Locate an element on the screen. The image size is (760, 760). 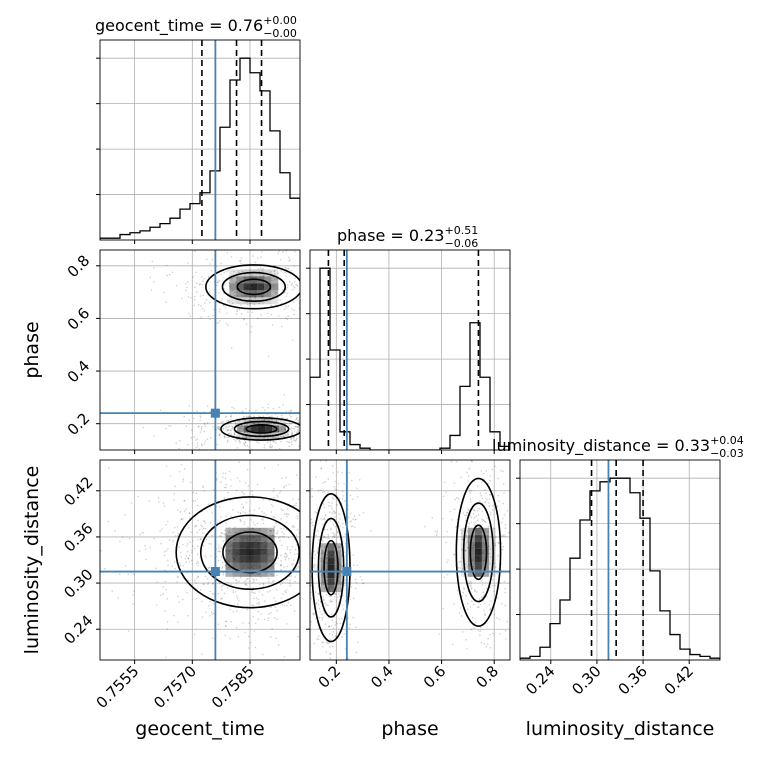
panel-phase-luminosity_distance: 0.2 0.4 0.6 0.8 is located at coordinates (412, 578).